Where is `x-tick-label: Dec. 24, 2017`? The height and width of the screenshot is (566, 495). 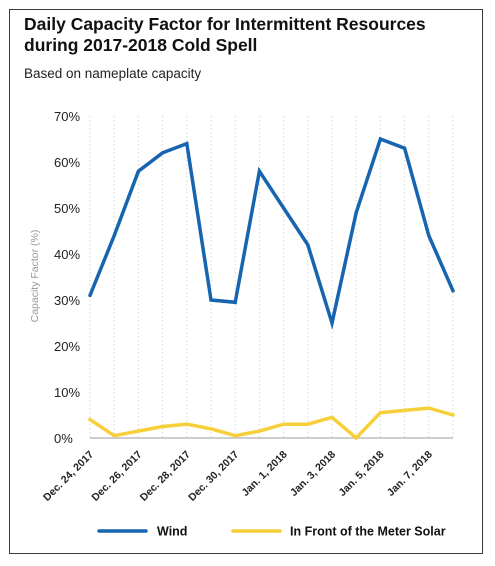
x-tick-label: Dec. 24, 2017 is located at coordinates (68, 476).